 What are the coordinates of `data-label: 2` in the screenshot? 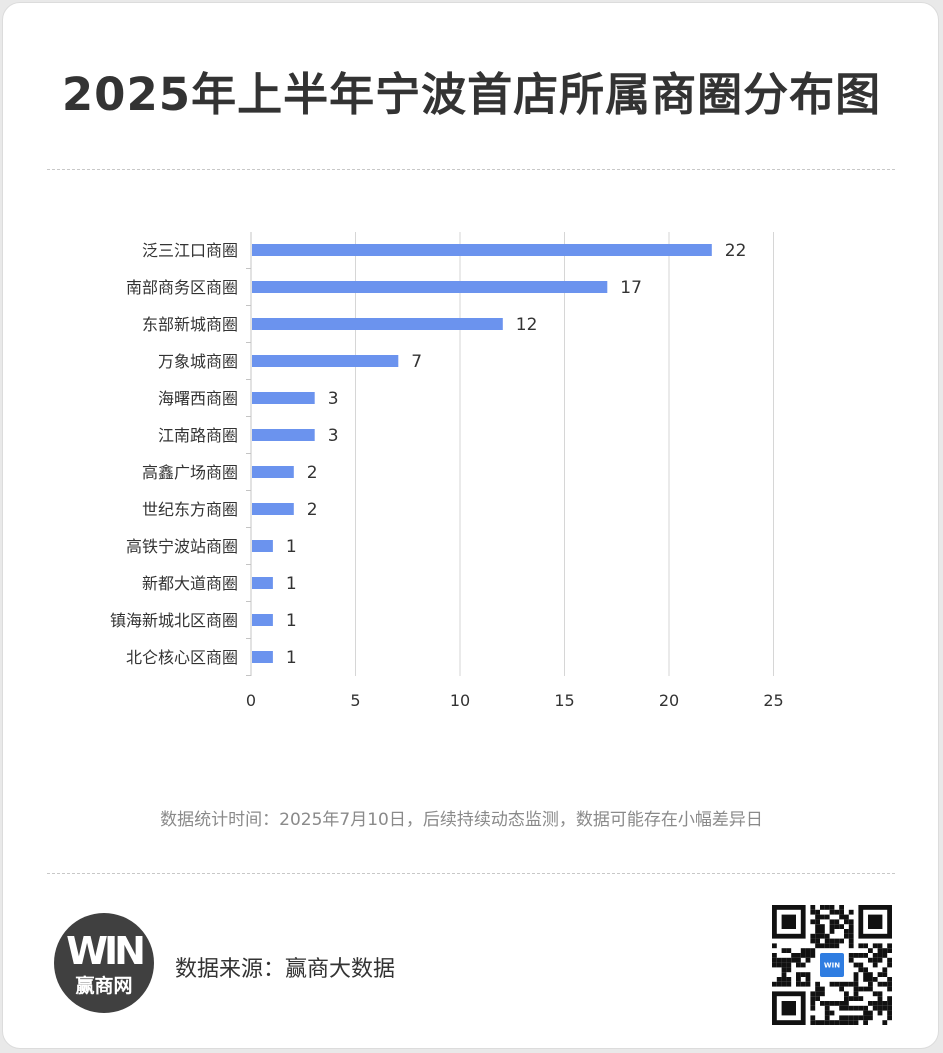 It's located at (312, 473).